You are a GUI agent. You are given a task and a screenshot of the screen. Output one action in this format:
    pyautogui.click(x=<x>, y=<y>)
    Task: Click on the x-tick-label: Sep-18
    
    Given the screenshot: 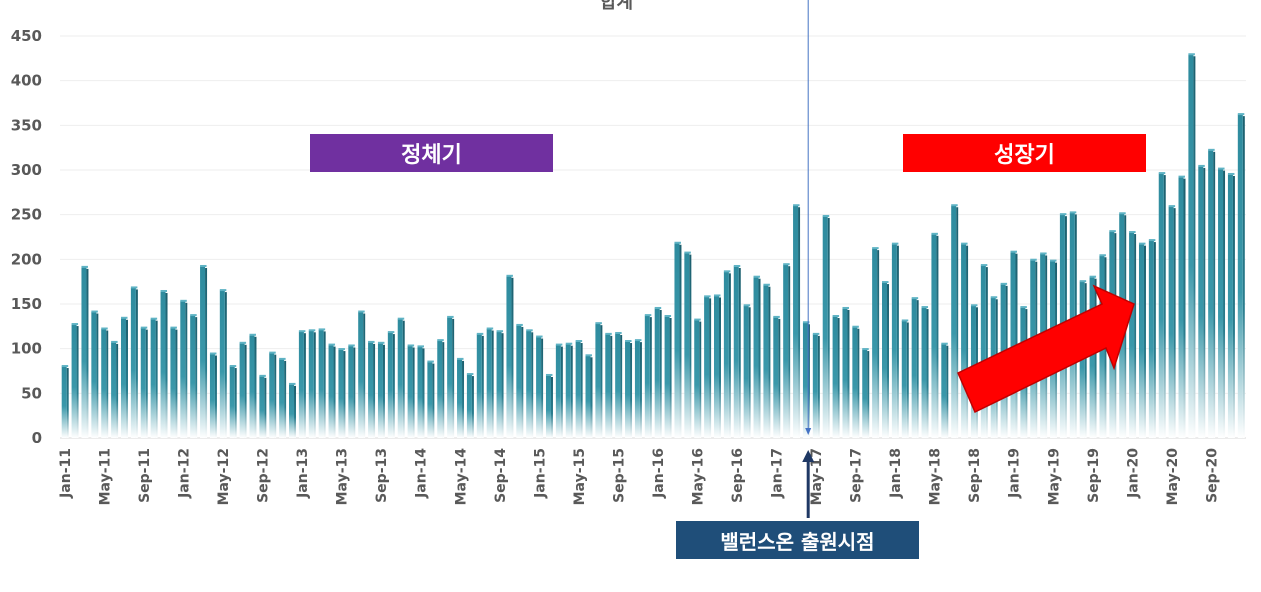 What is the action you would take?
    pyautogui.click(x=975, y=475)
    